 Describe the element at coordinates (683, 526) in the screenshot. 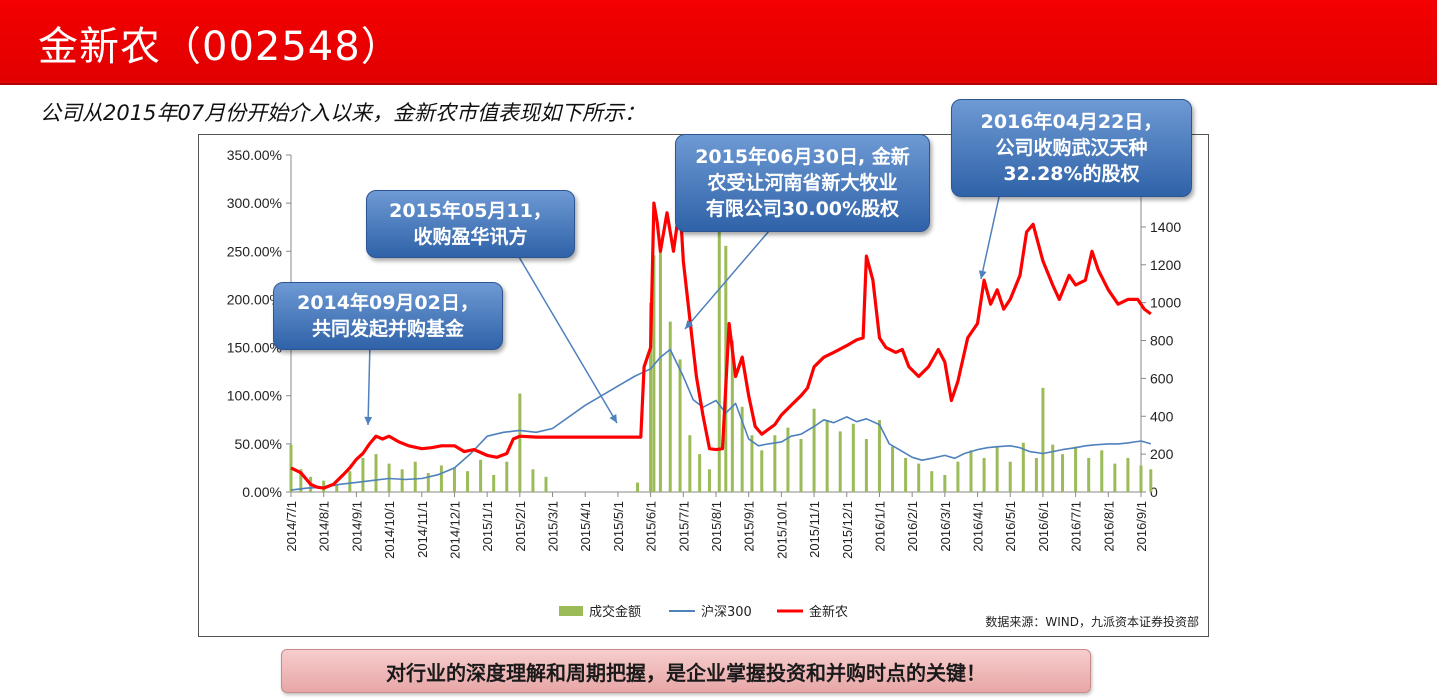

I see `x-tick-label: 2015/7/1` at that location.